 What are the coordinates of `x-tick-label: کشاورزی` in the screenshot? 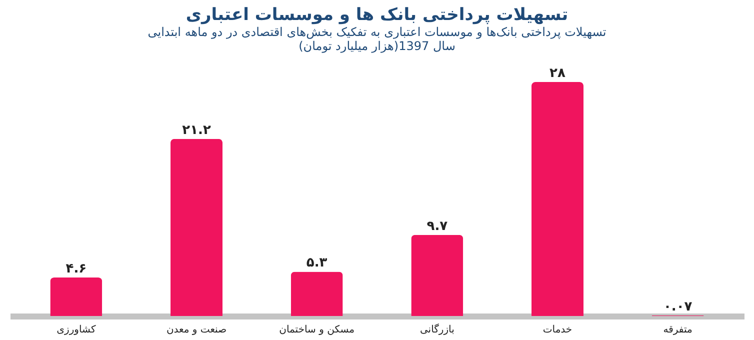 It's located at (76, 330).